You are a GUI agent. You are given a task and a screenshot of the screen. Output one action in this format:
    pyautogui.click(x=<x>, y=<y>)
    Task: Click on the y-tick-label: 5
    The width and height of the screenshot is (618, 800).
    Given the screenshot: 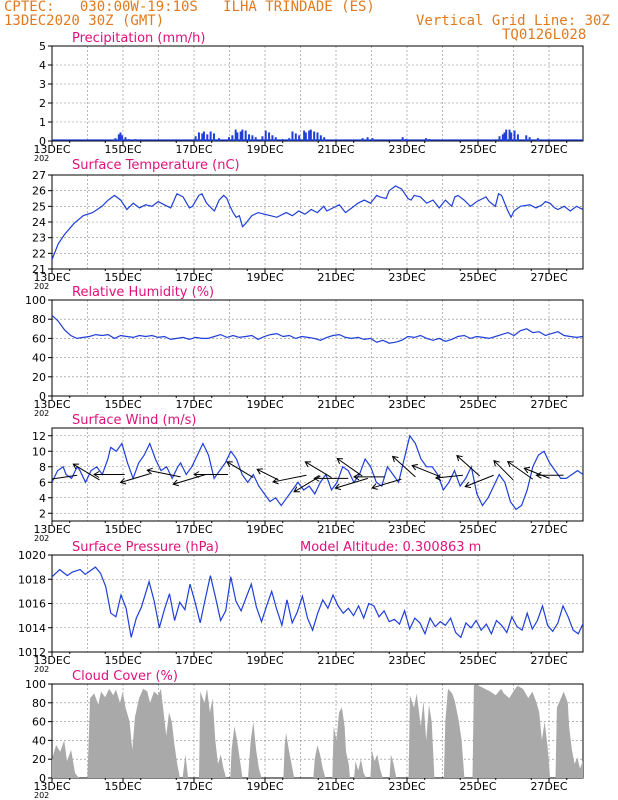 What is the action you would take?
    pyautogui.click(x=42, y=46)
    